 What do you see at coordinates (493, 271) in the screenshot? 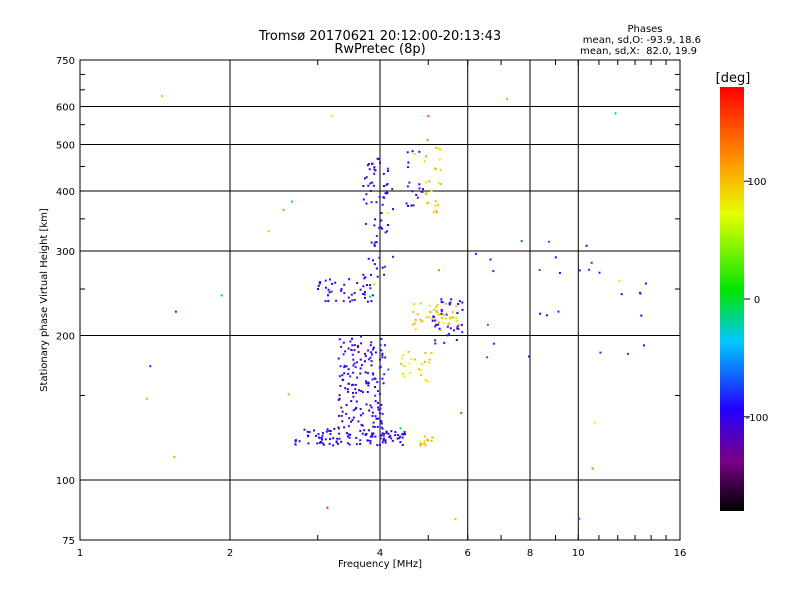
I see `data-point-scatter-high` at bounding box center [493, 271].